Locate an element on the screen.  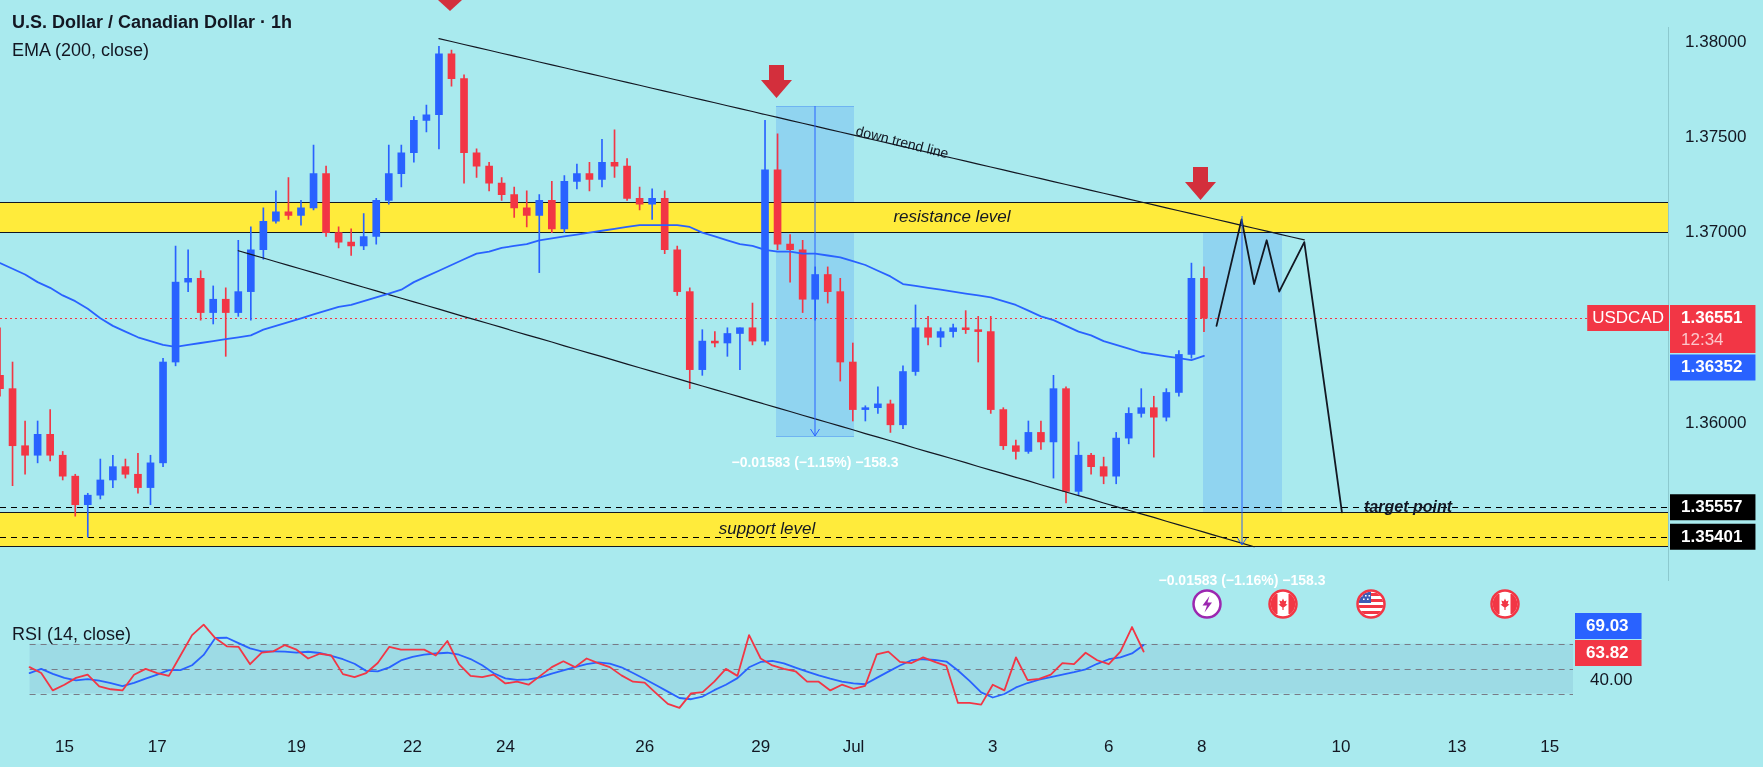
y-tick-label: 1.37000 is located at coordinates (1716, 232).